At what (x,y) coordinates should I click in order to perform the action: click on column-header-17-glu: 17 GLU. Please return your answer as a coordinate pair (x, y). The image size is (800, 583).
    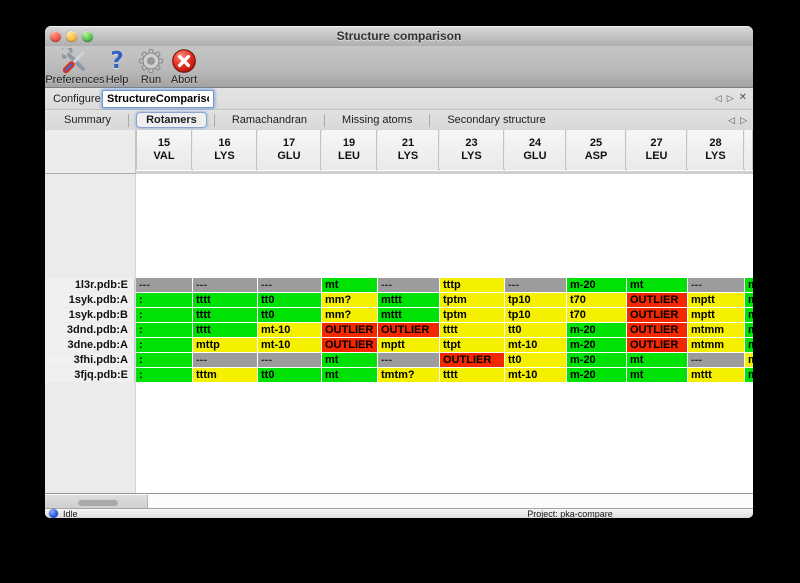
    Looking at the image, I should click on (289, 150).